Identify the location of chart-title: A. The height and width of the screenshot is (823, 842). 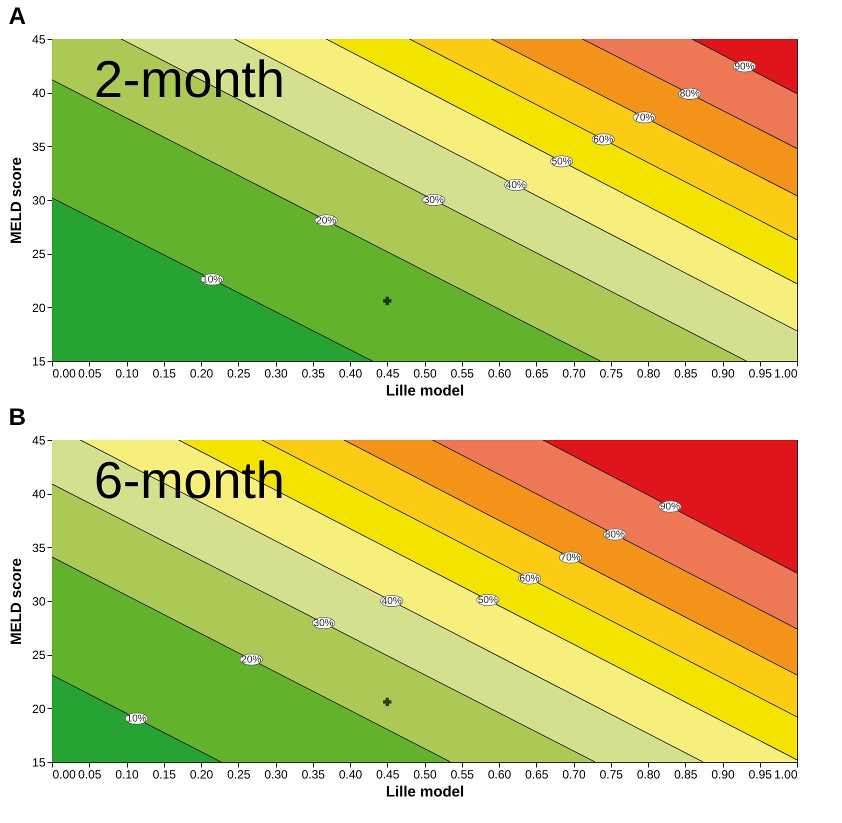
(17, 16).